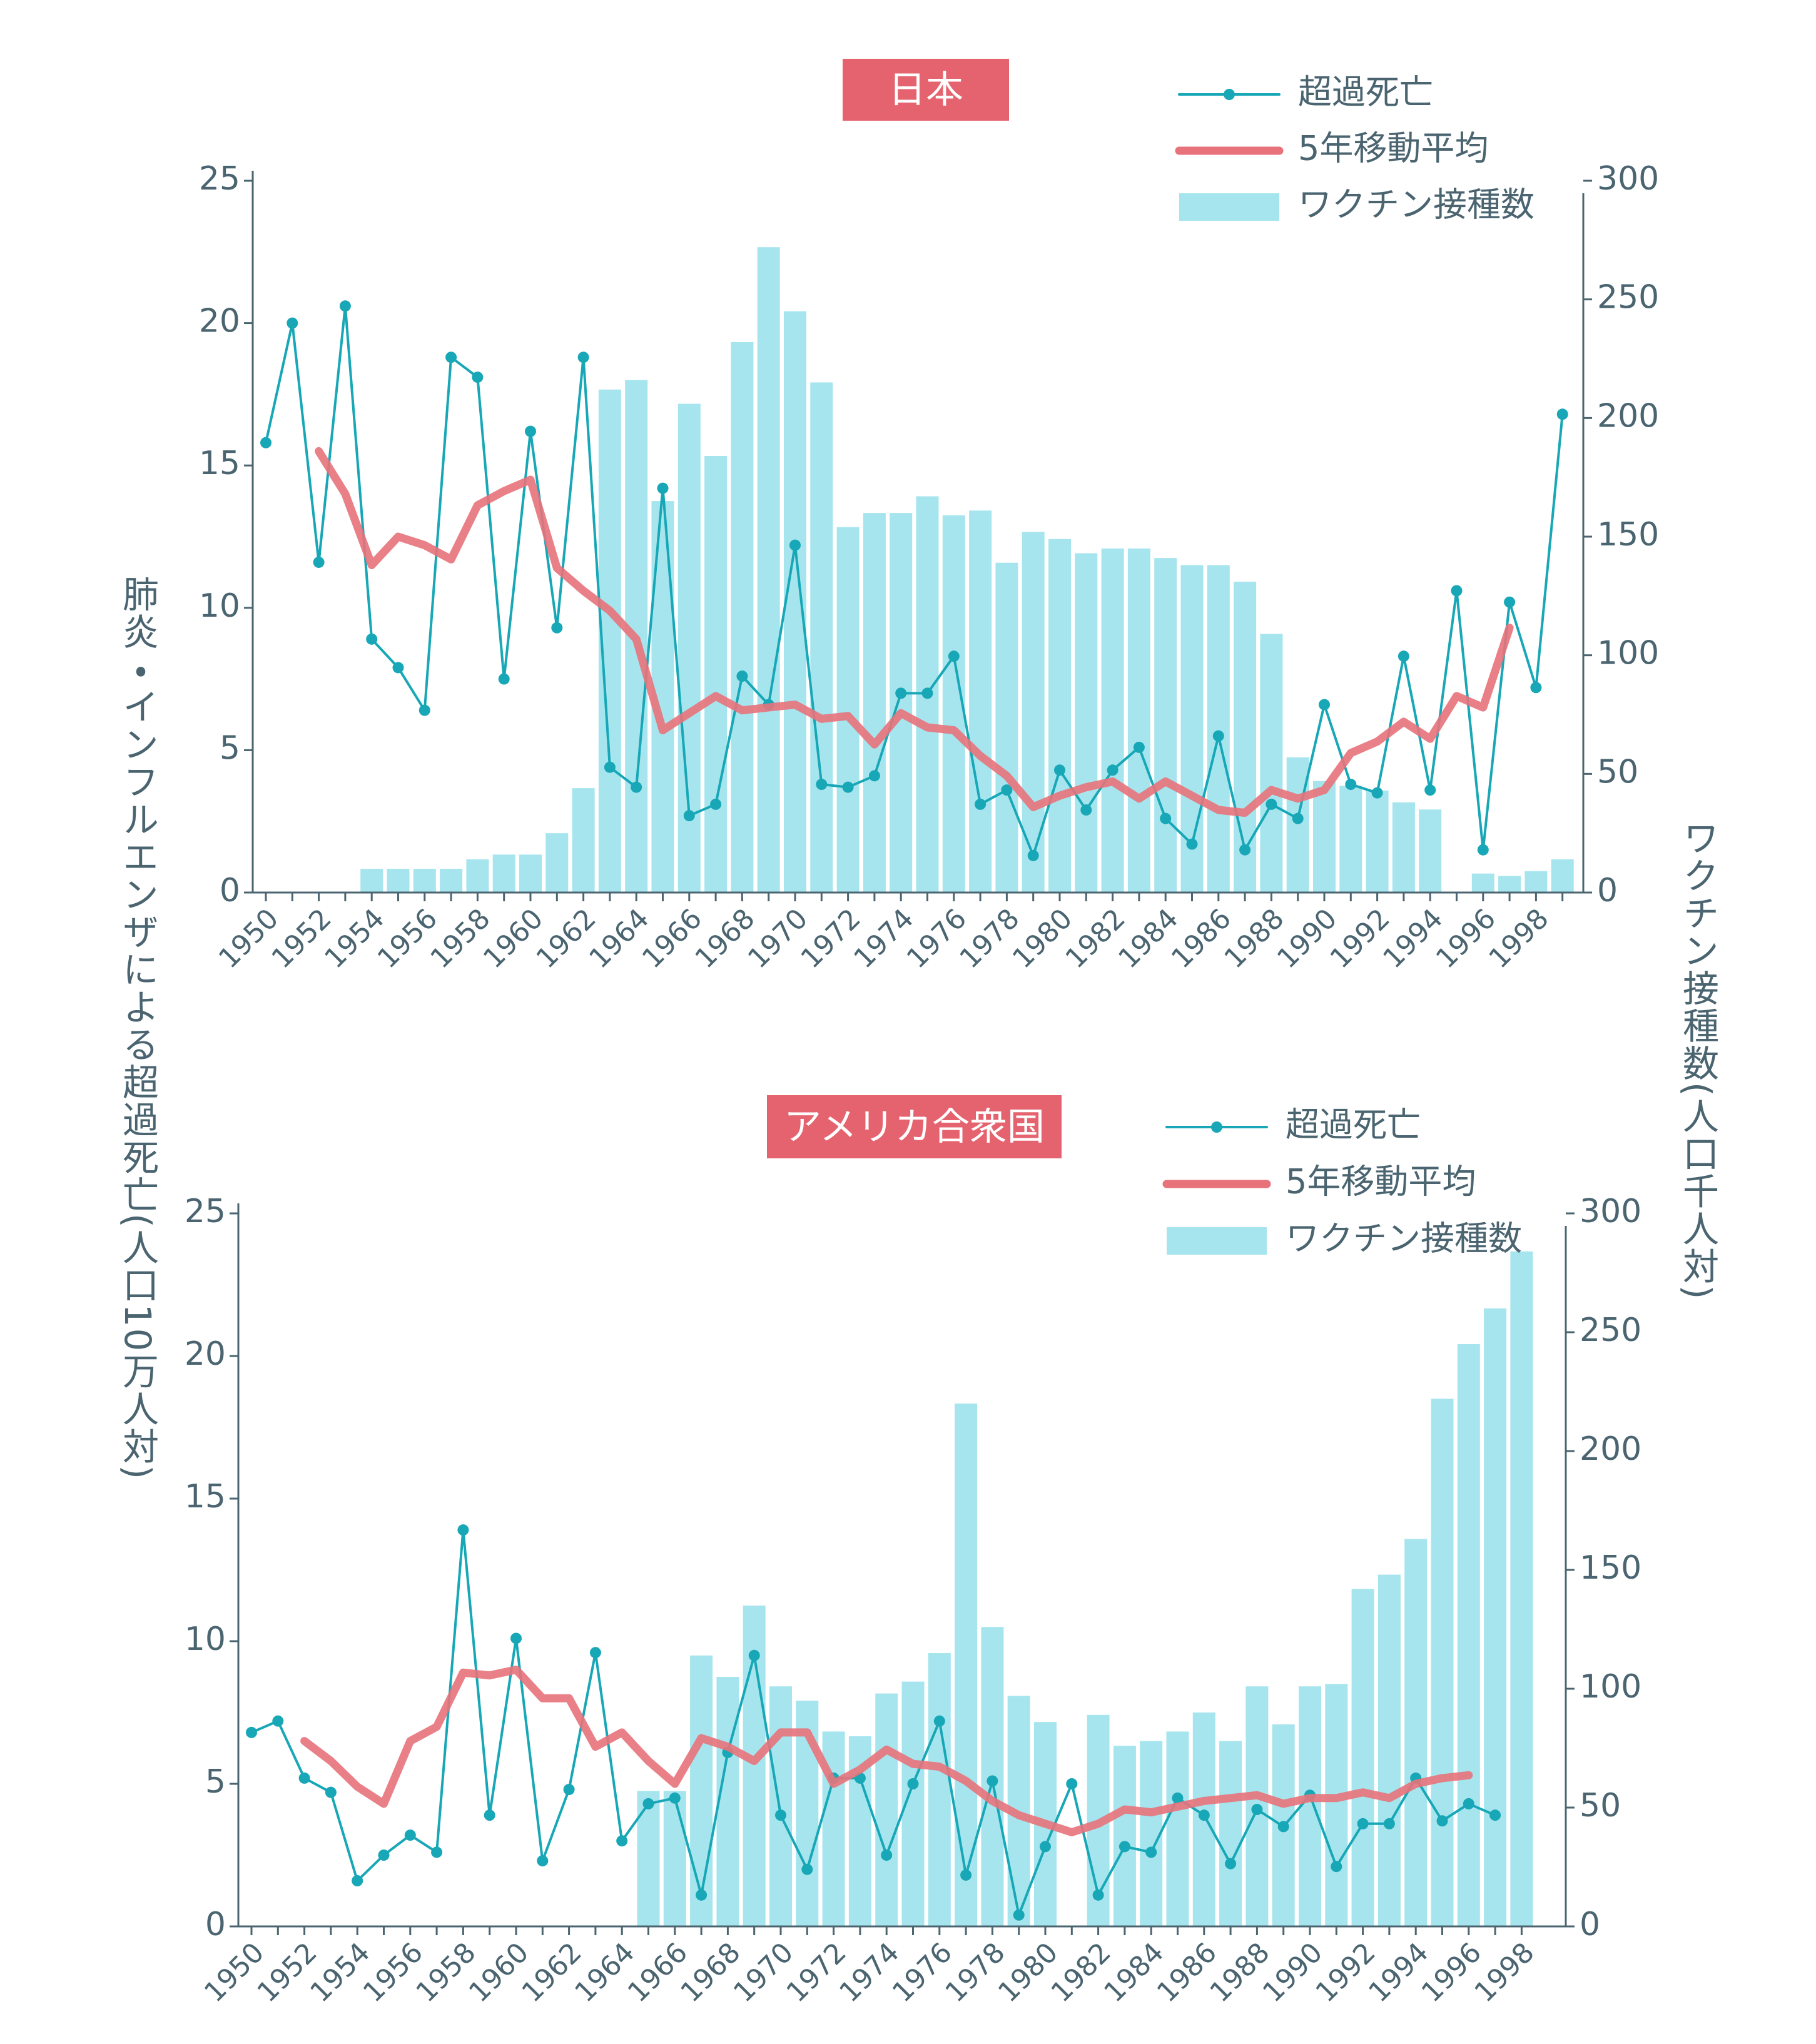 This screenshot has width=1816, height=2044. I want to click on y-tick-label: 20, so click(205, 1354).